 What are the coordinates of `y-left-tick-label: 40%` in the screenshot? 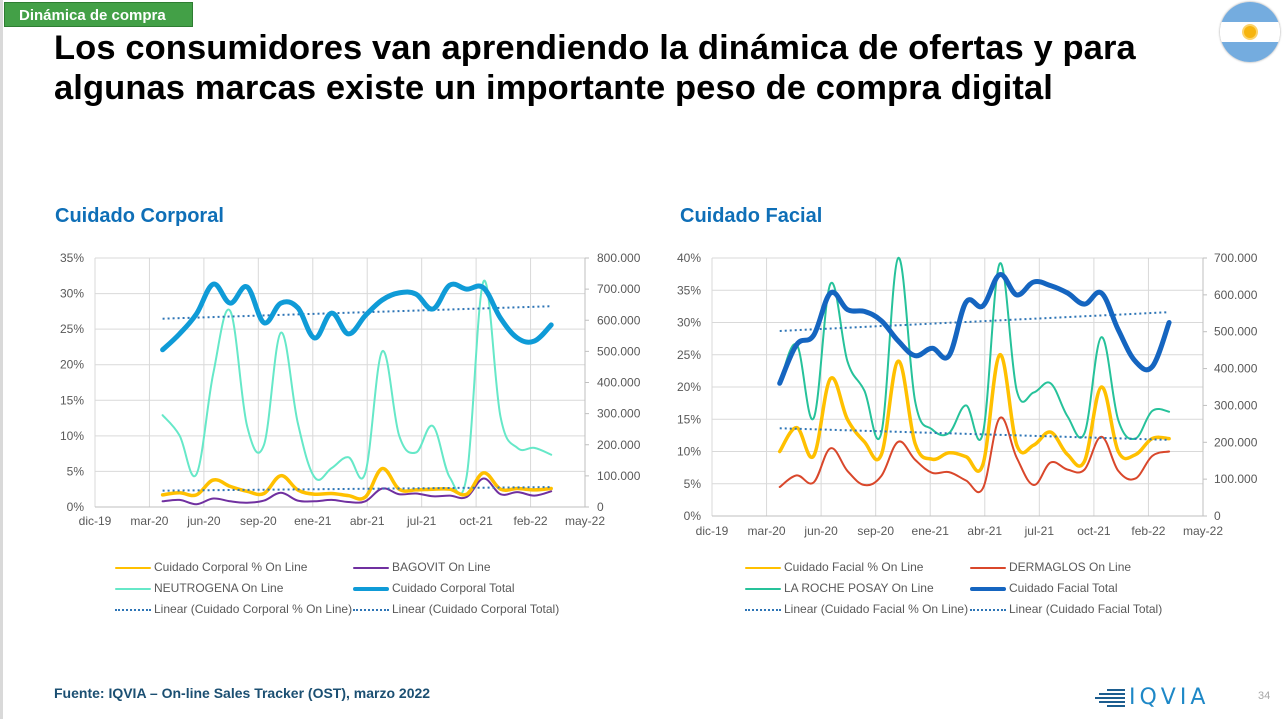 It's located at (689, 258).